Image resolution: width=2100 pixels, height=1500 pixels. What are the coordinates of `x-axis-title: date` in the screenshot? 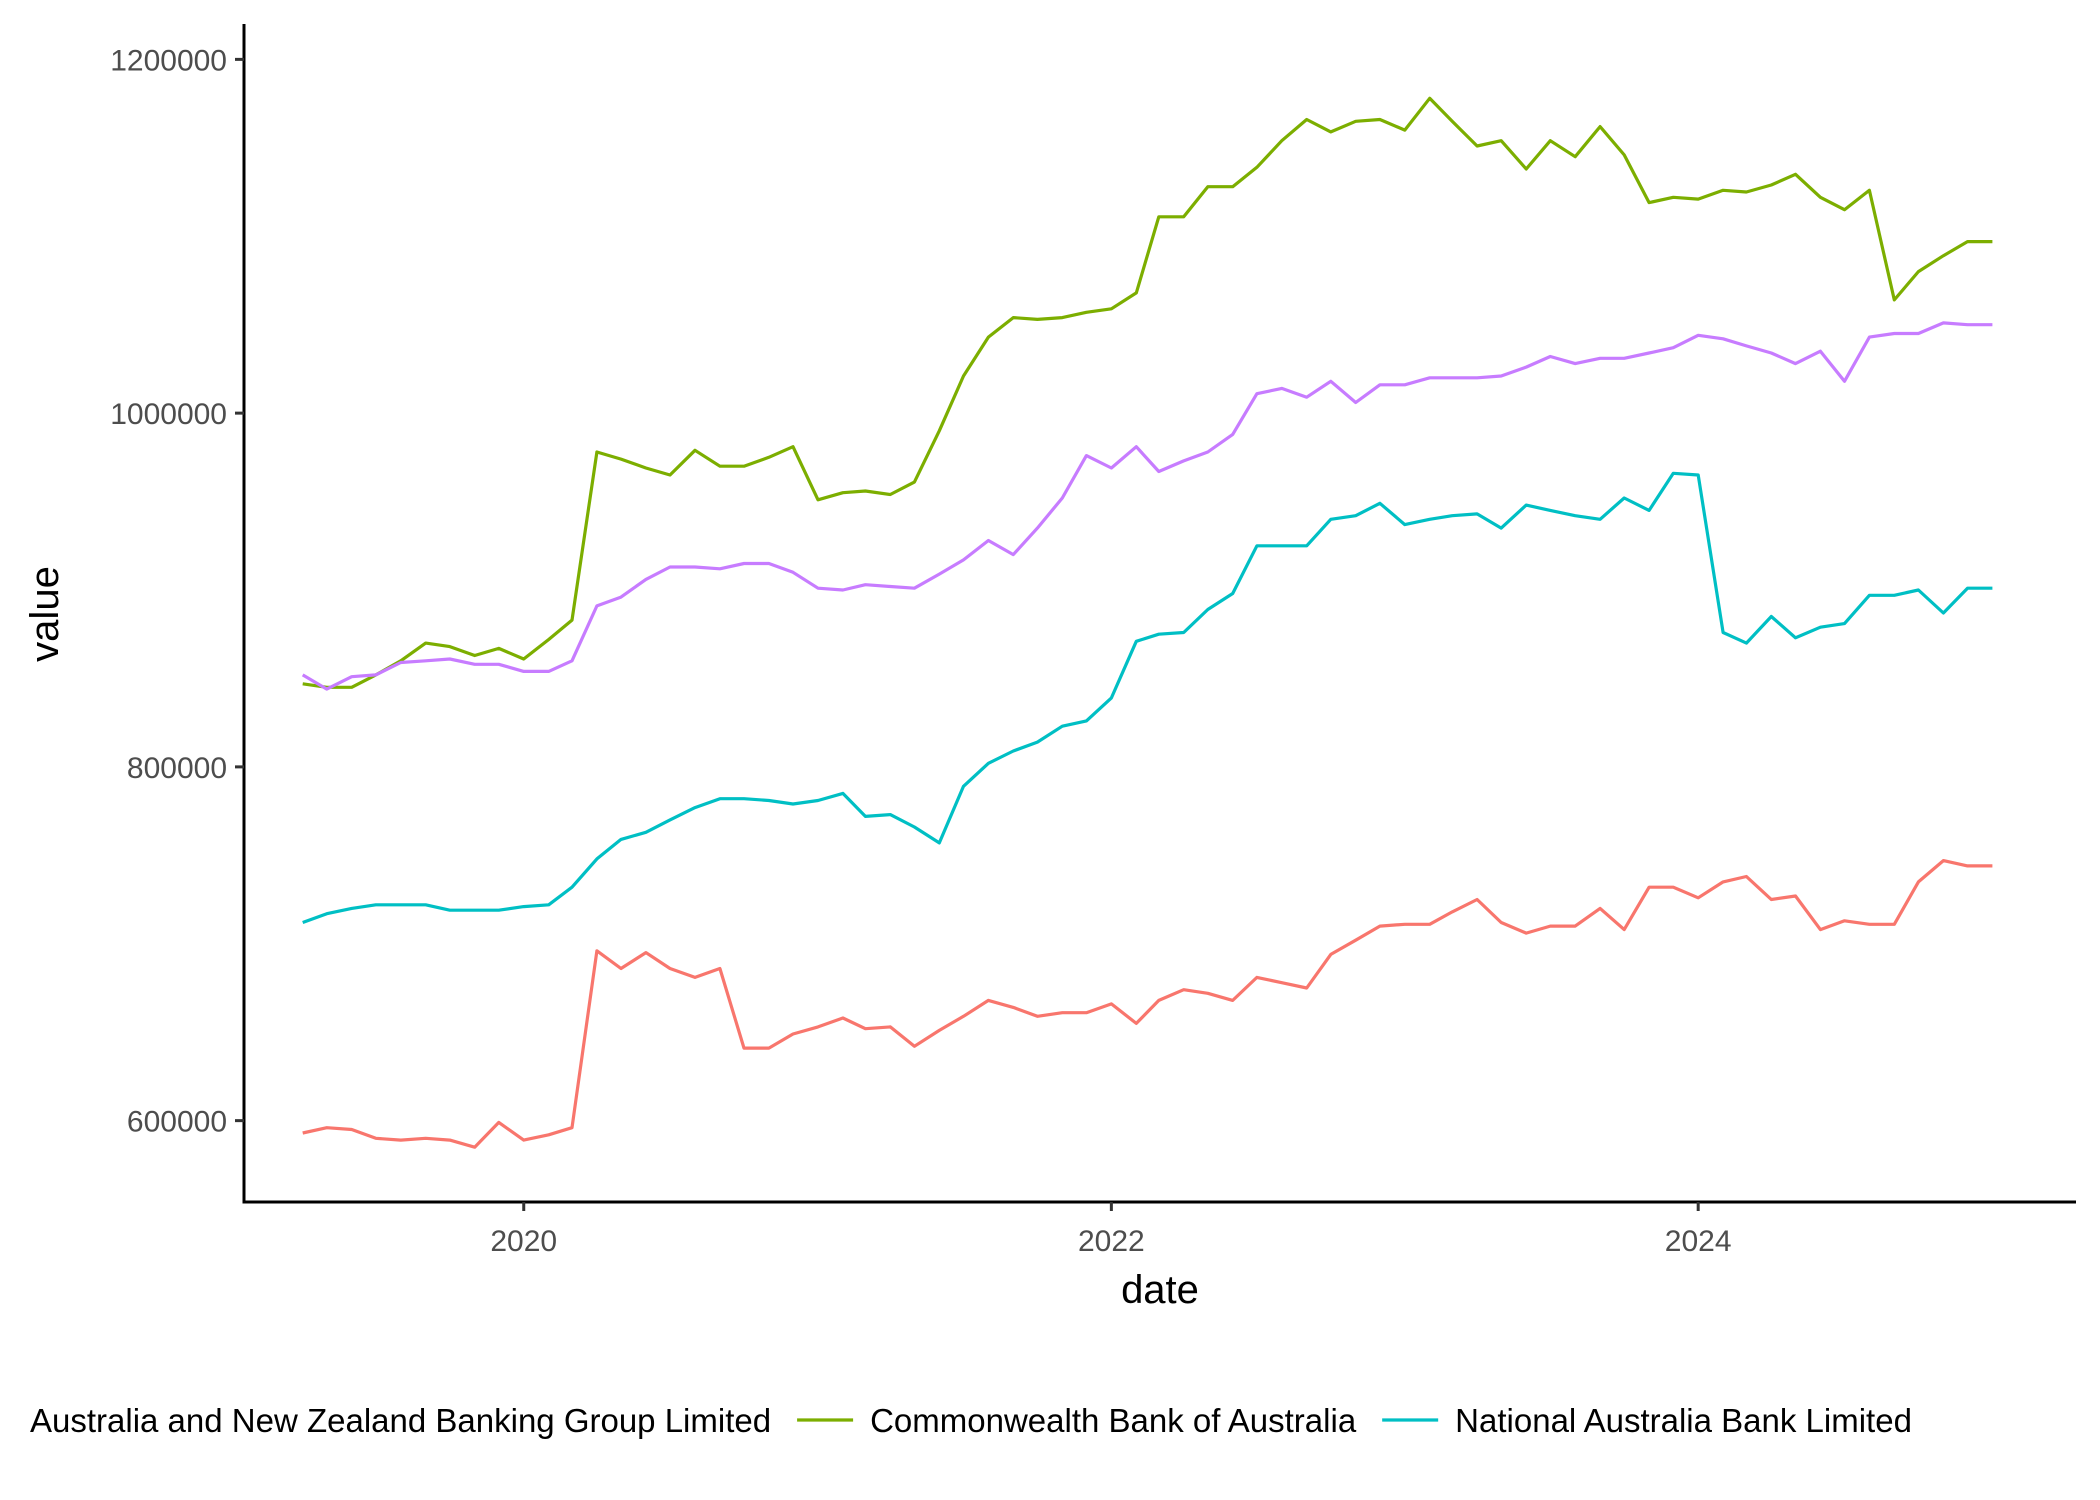 It's located at (1160, 1290).